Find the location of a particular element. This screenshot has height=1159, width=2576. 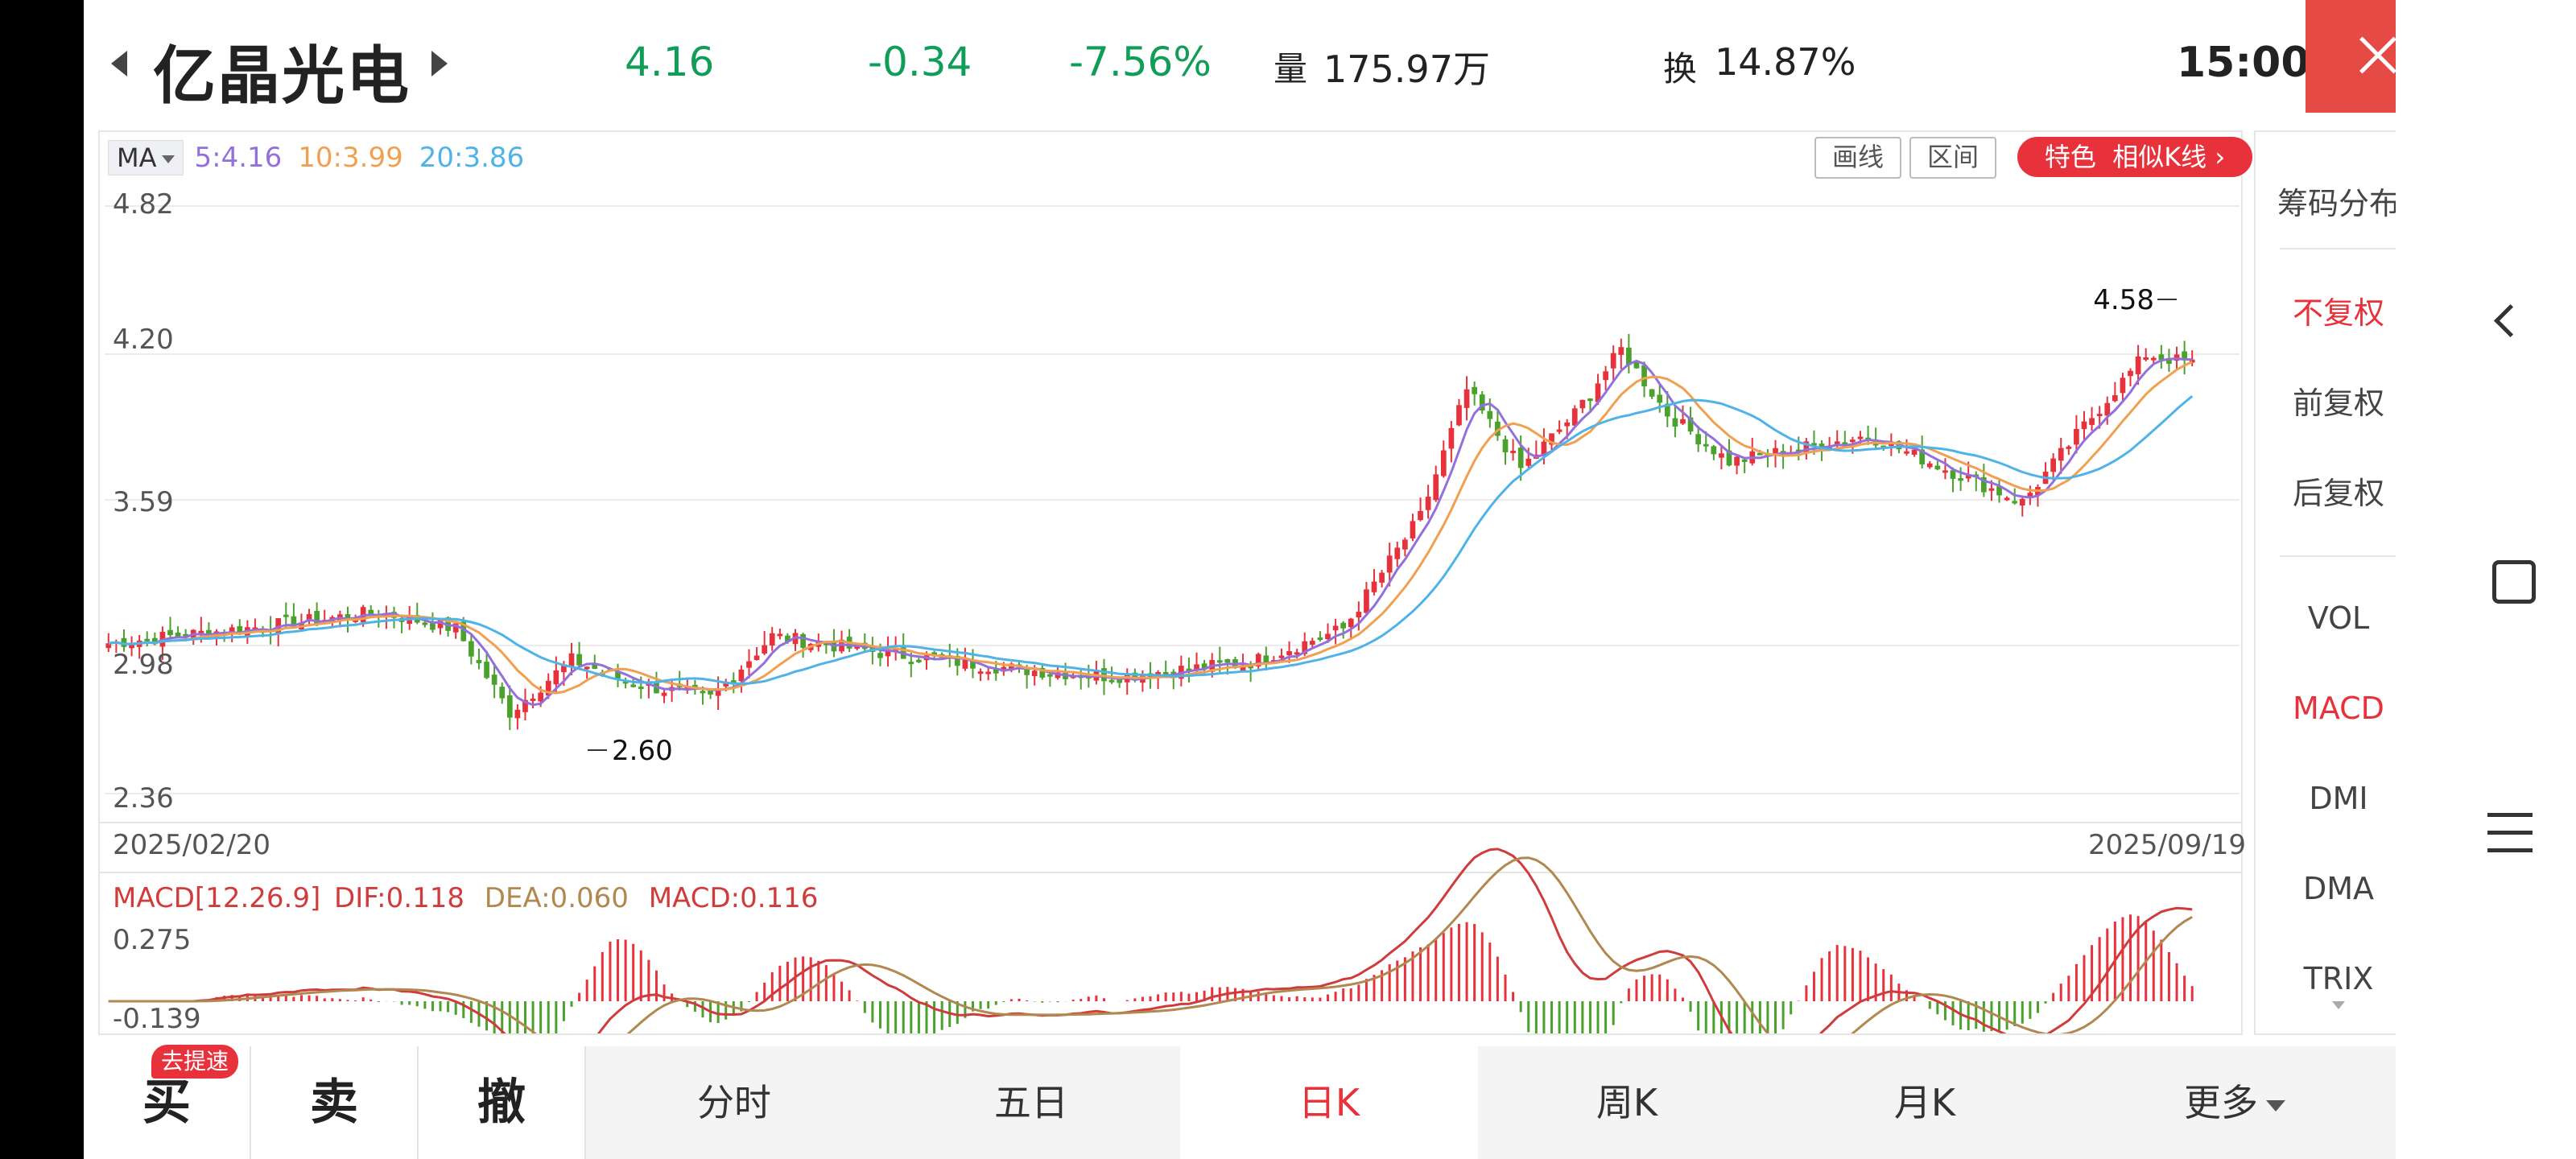

tab-intraday: 分时 is located at coordinates (734, 1102).